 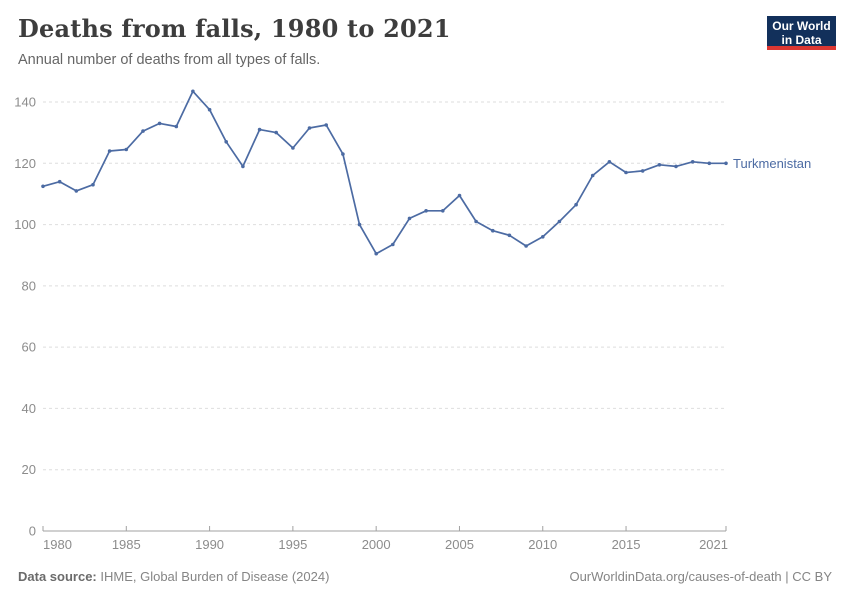 What do you see at coordinates (25, 224) in the screenshot?
I see `y-tick-label: 100` at bounding box center [25, 224].